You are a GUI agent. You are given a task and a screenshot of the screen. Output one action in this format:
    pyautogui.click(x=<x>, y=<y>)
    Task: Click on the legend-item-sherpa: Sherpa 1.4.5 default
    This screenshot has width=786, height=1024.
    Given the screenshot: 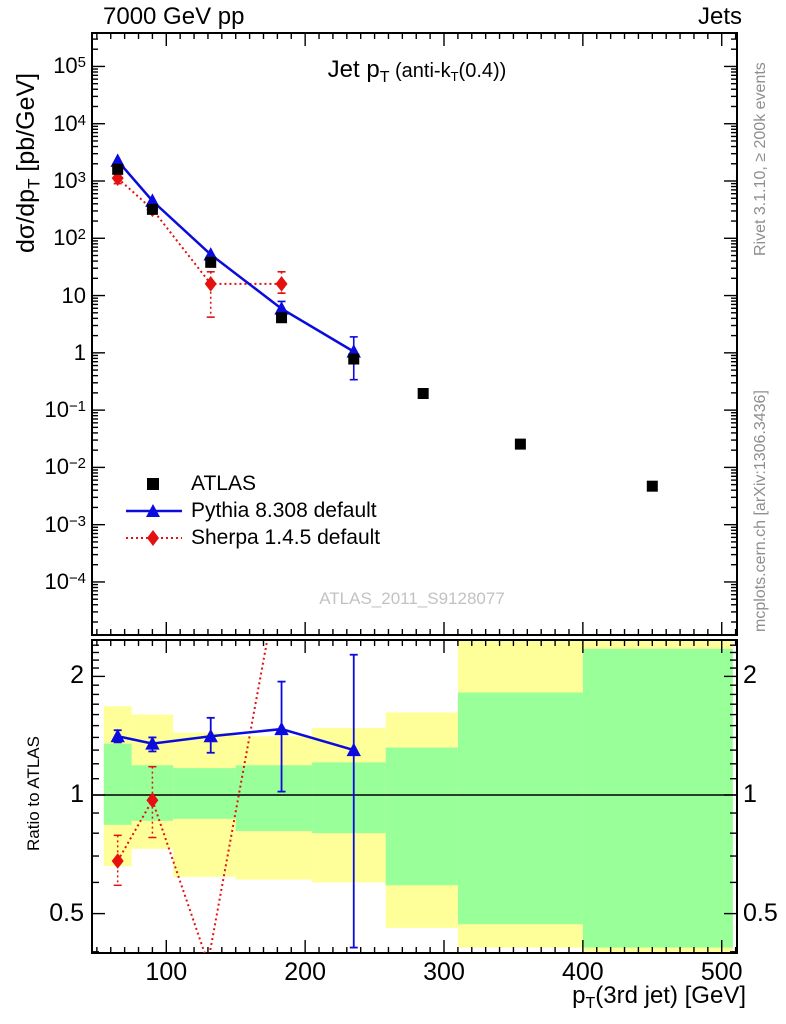 What is the action you would take?
    pyautogui.click(x=253, y=537)
    